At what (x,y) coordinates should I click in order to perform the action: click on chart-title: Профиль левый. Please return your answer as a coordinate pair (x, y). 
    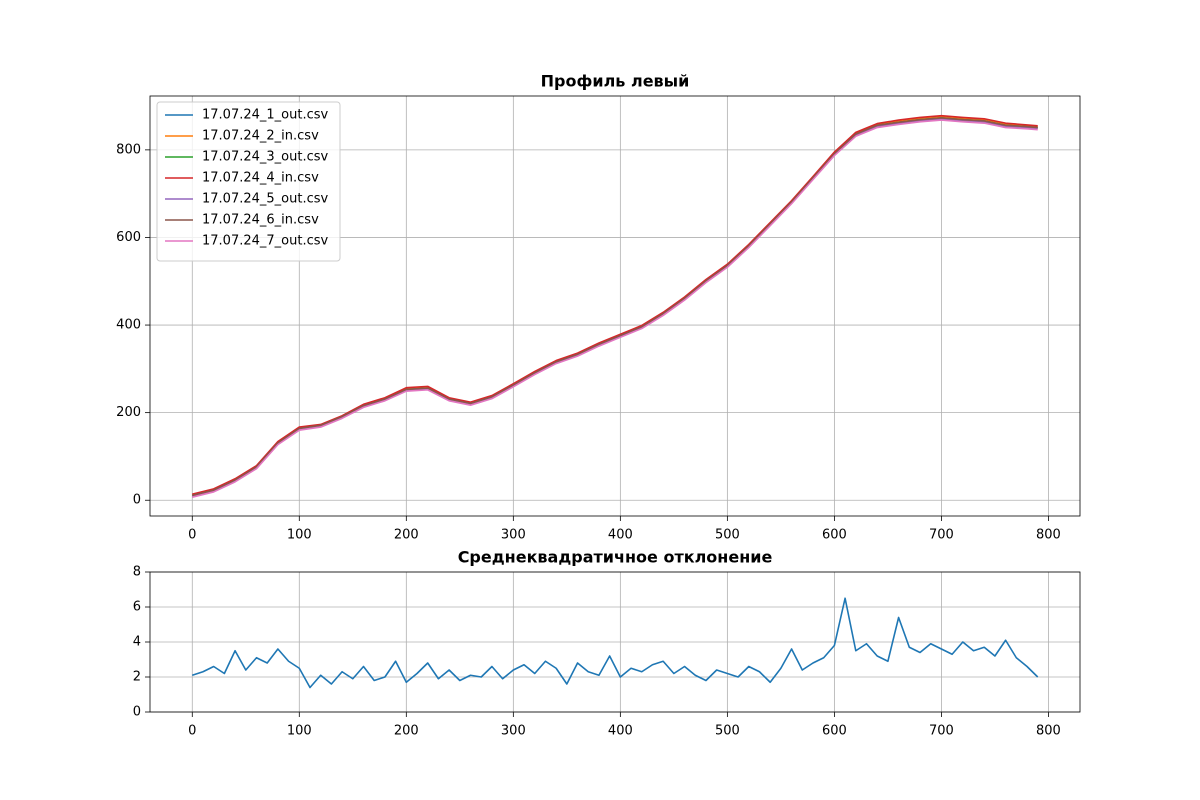
    Looking at the image, I should click on (615, 81).